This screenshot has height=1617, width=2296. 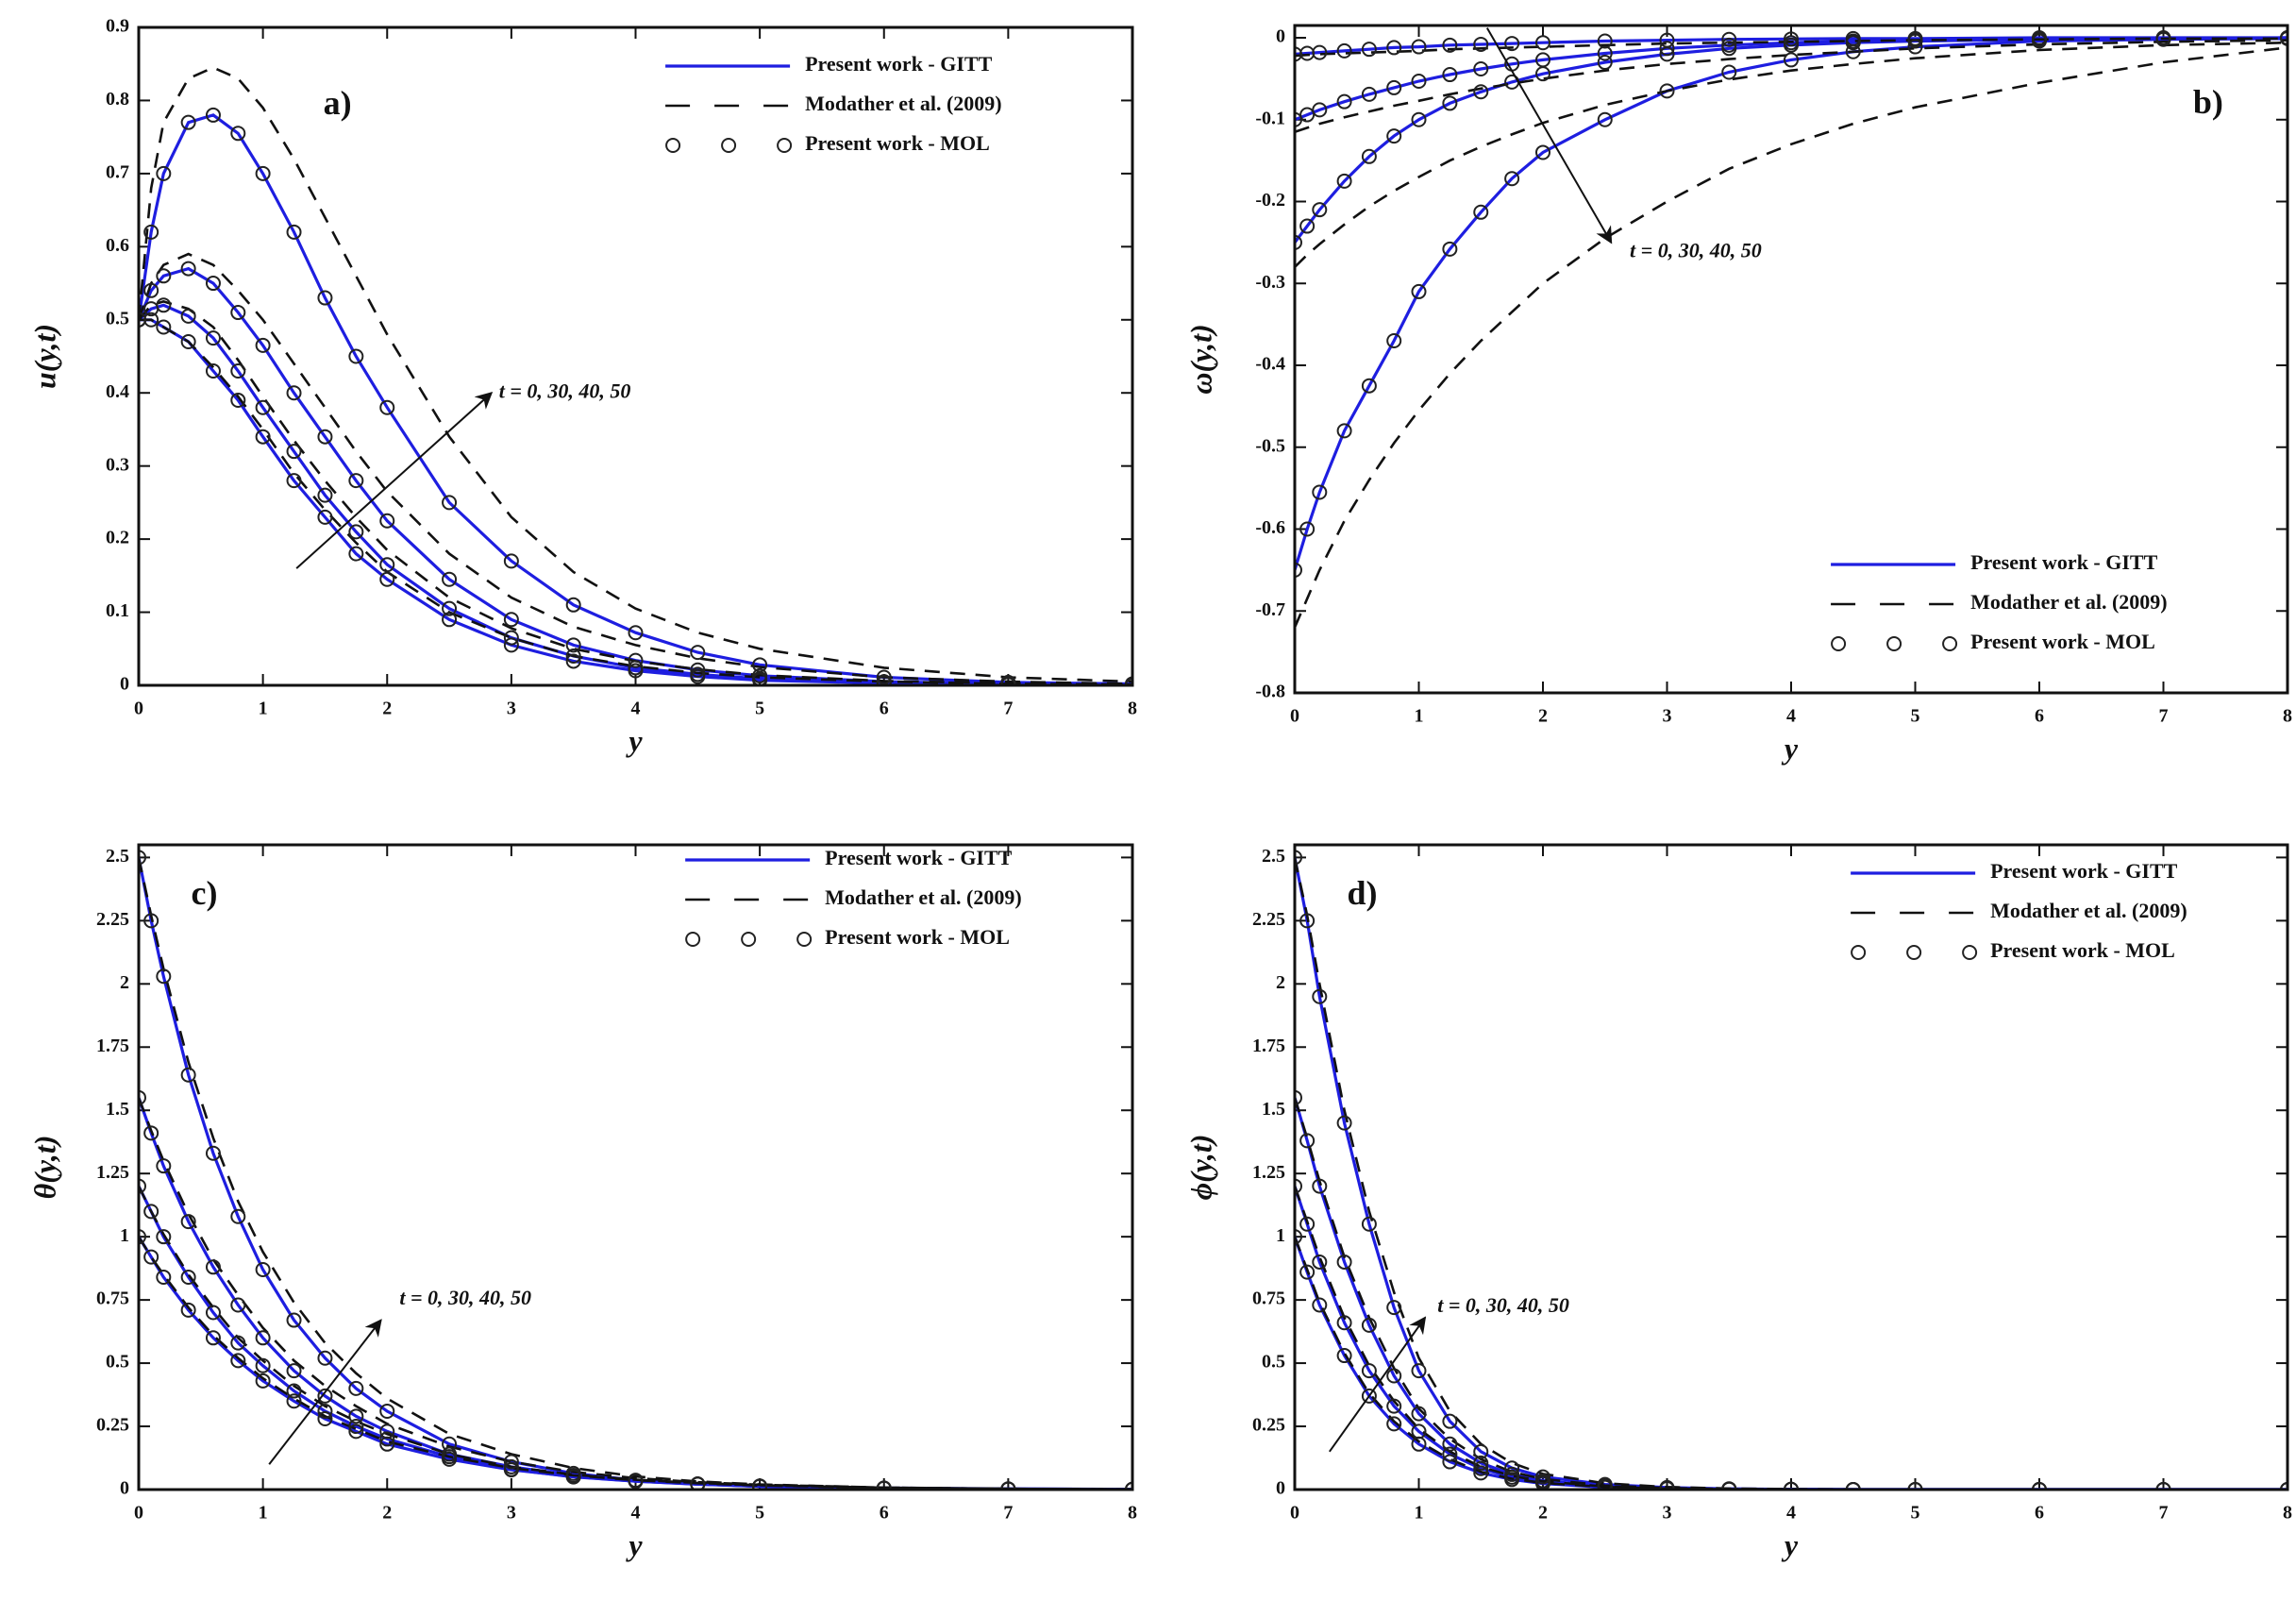 What do you see at coordinates (2084, 871) in the screenshot?
I see `legend-label: Present work - GITT` at bounding box center [2084, 871].